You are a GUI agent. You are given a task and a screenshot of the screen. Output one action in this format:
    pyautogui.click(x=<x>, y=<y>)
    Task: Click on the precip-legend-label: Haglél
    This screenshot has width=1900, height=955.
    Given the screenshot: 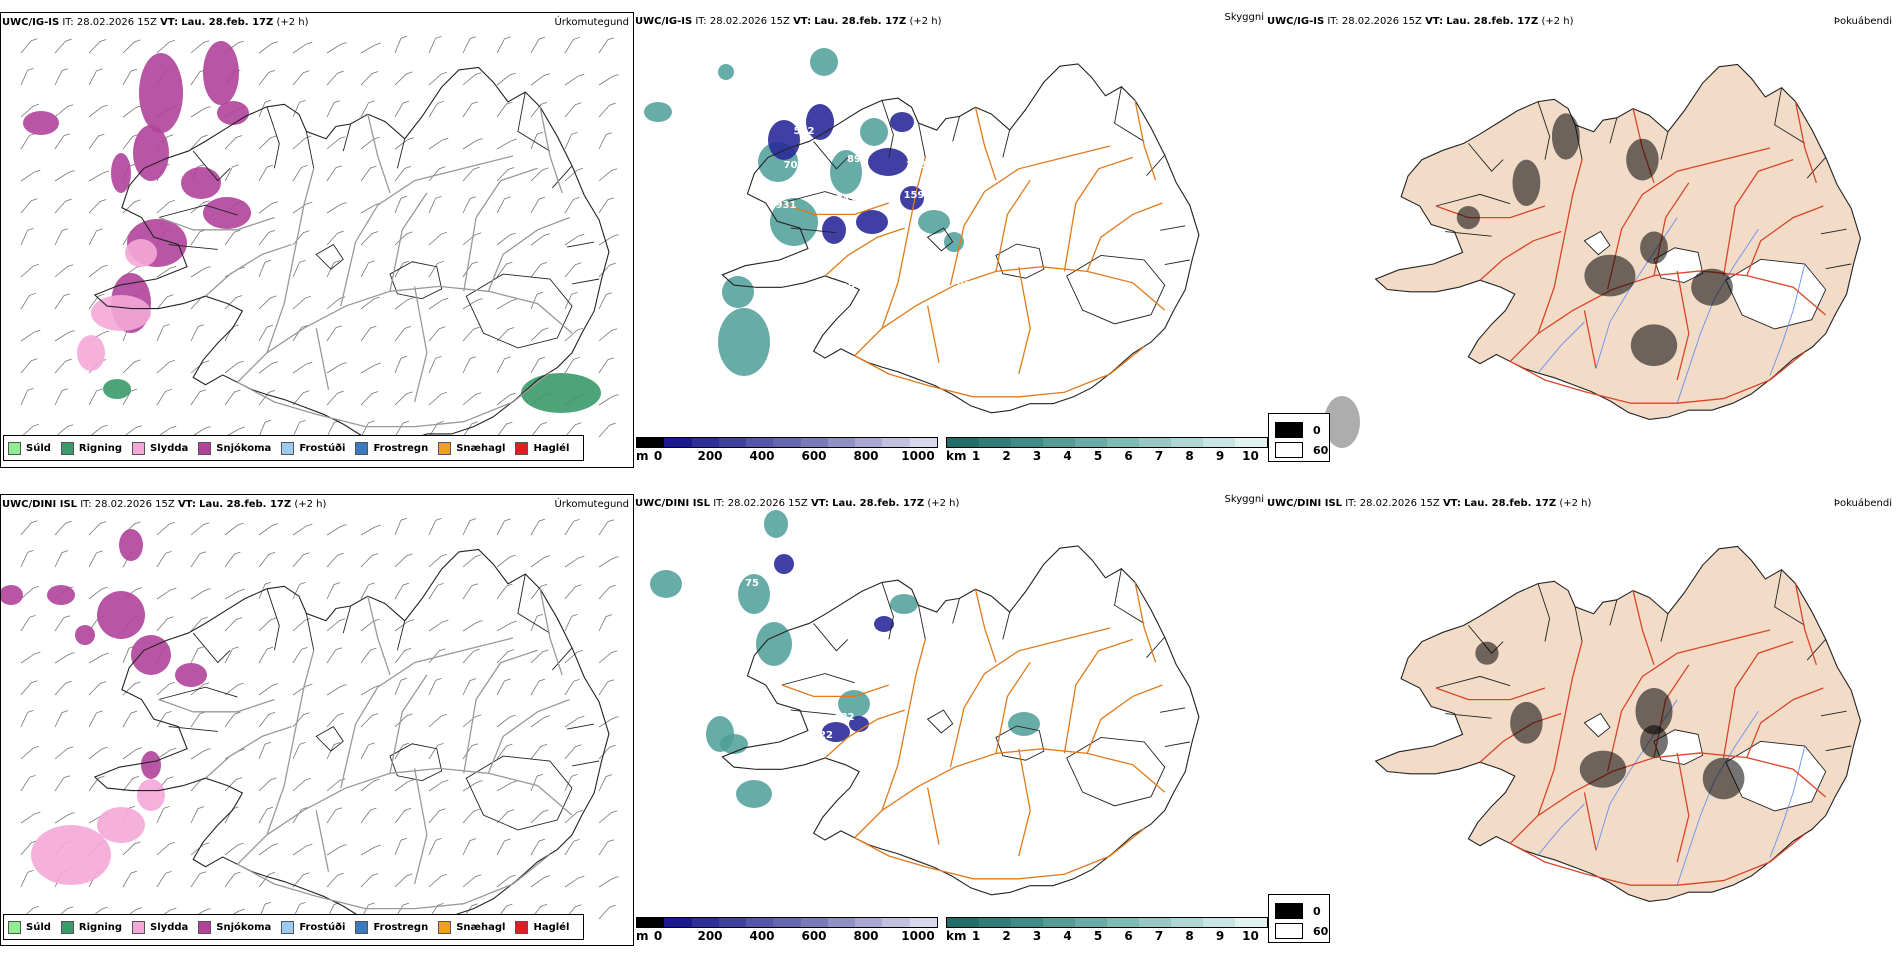 What is the action you would take?
    pyautogui.click(x=551, y=927)
    